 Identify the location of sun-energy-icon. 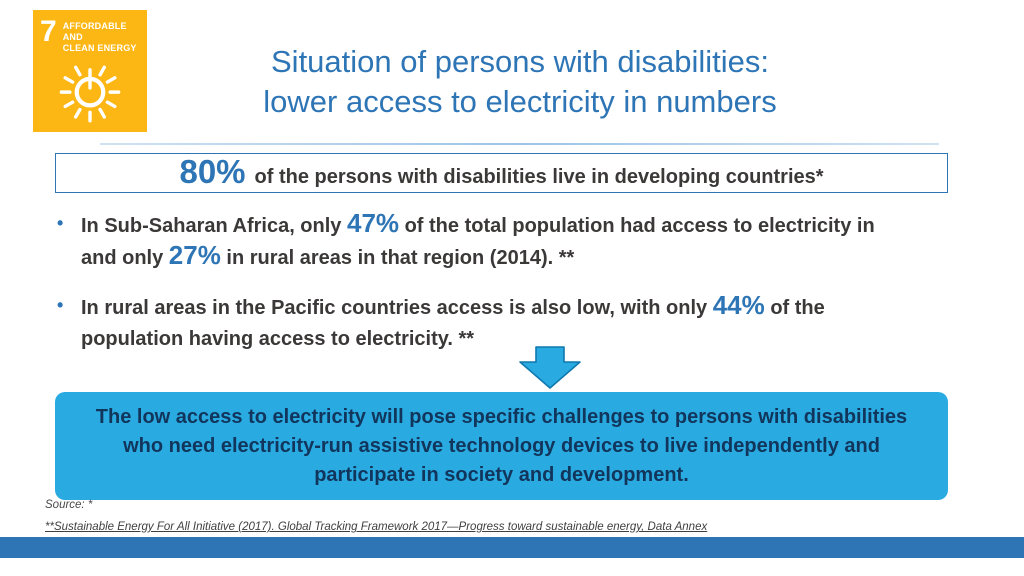
(90, 94).